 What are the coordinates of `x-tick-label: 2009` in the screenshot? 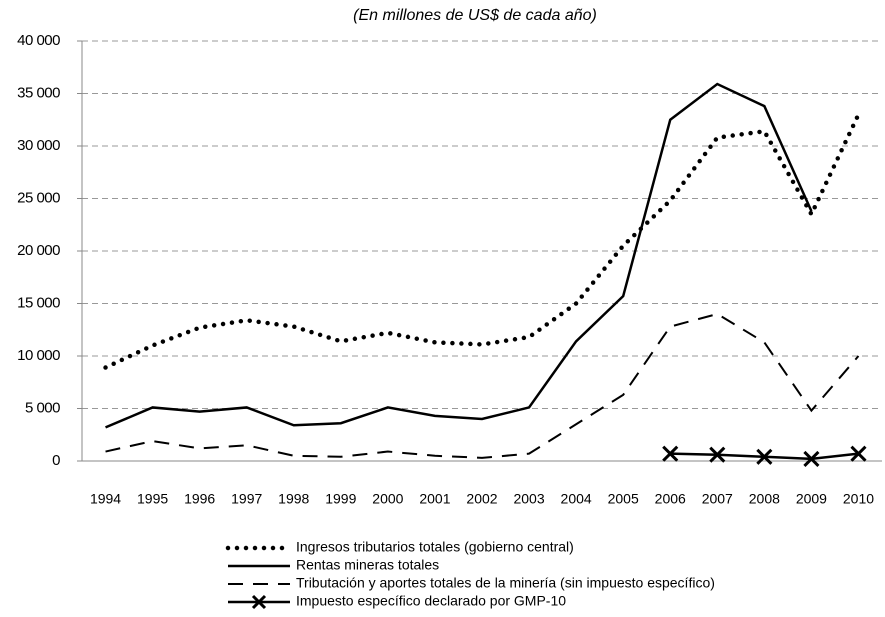 It's located at (811, 499).